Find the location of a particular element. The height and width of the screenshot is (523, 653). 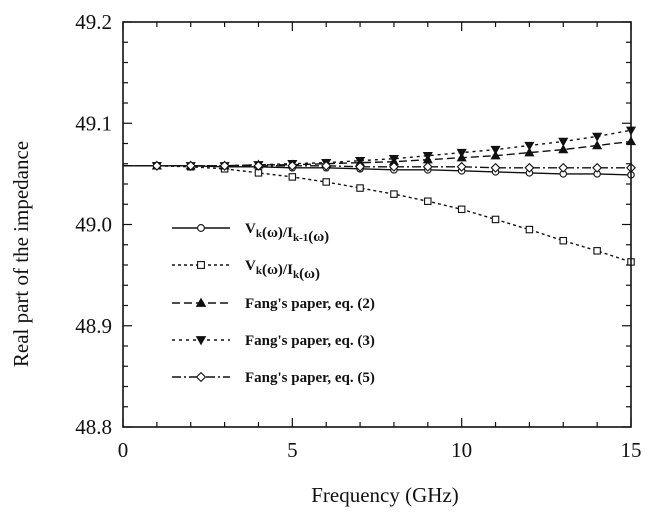

x-tick-label: 15 is located at coordinates (631, 450).